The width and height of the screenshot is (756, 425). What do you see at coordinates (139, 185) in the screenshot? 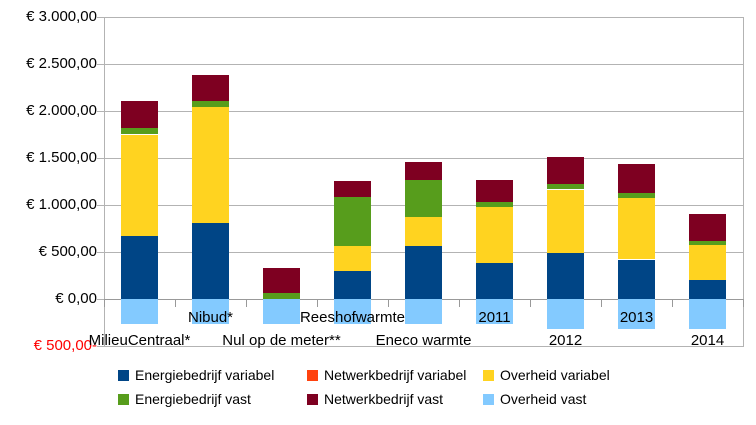
I see `bar-segment-milieucentraal-overheid-variabel` at bounding box center [139, 185].